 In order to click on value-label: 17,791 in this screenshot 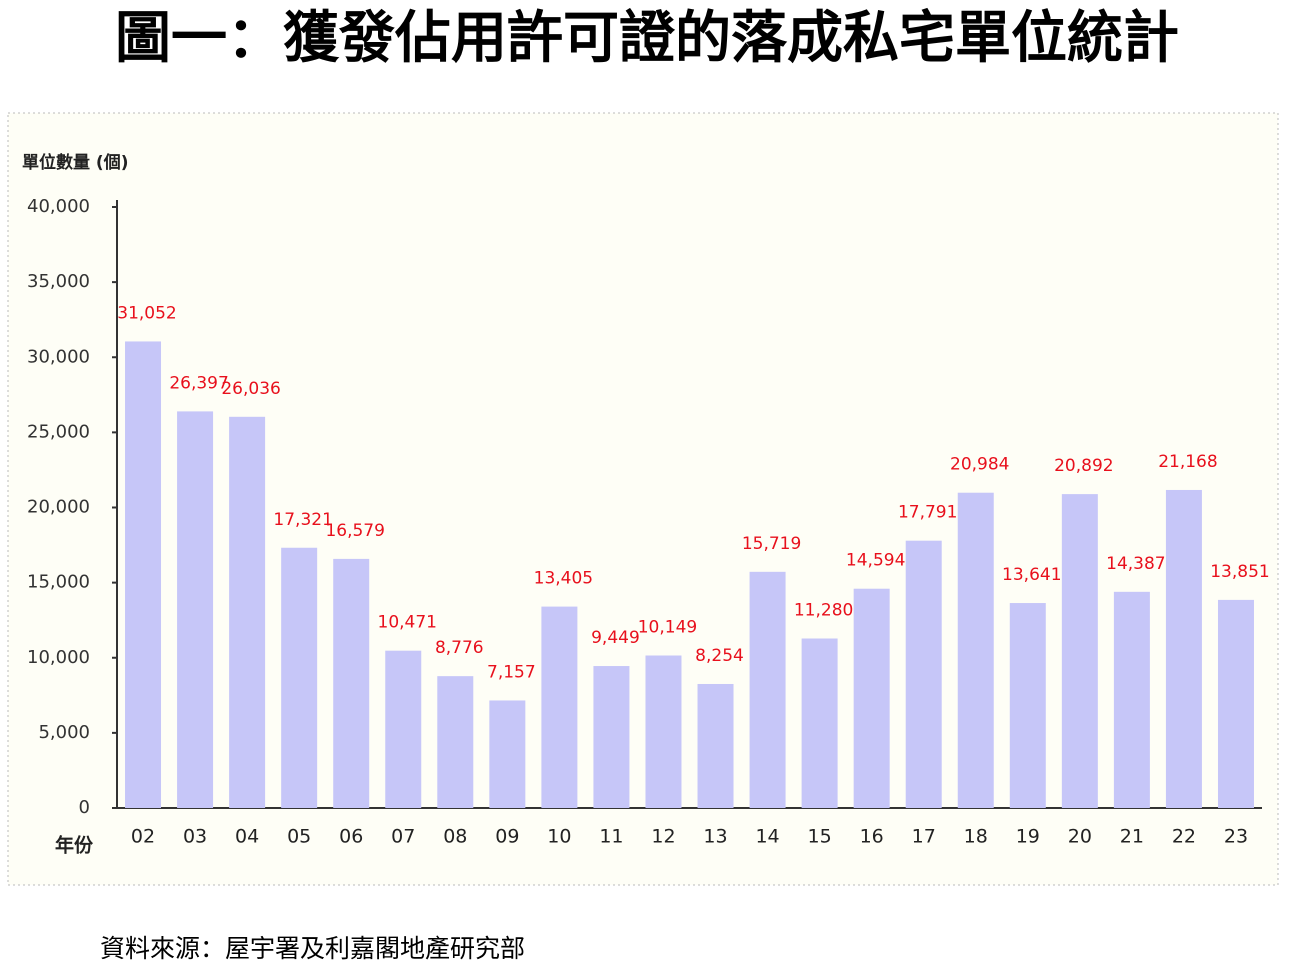, I will do `click(927, 513)`.